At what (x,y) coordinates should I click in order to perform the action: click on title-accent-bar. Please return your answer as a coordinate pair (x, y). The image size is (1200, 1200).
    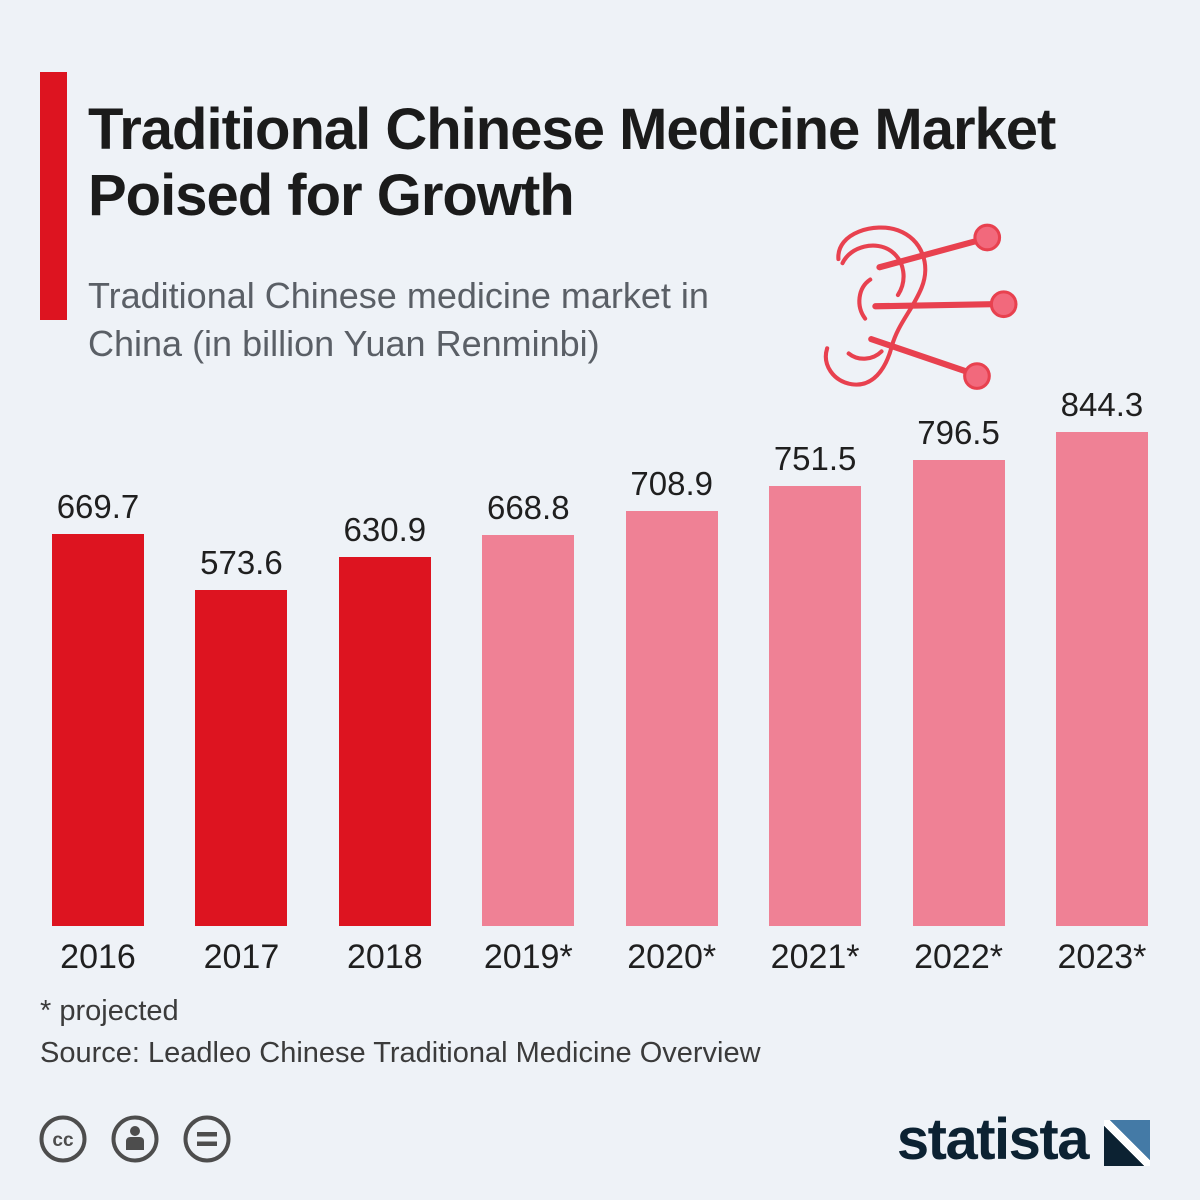
    Looking at the image, I should click on (53, 196).